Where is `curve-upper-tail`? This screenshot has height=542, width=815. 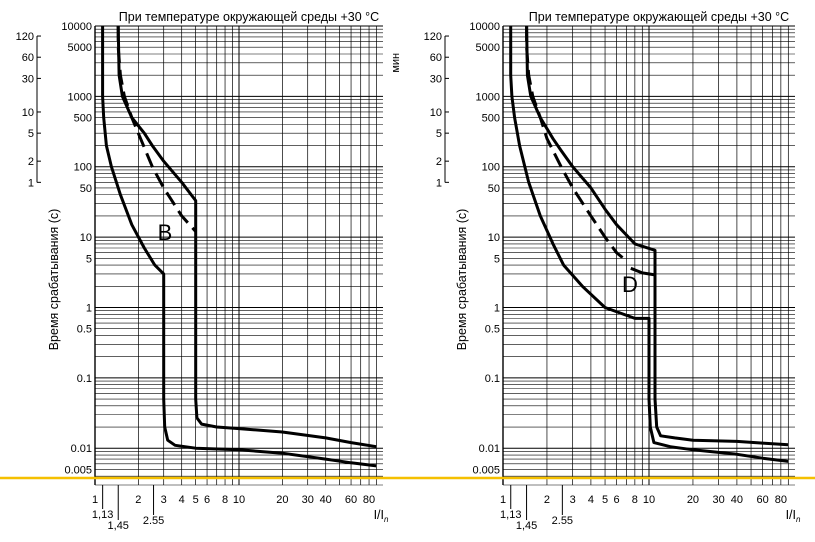
curve-upper-tail is located at coordinates (643, 271).